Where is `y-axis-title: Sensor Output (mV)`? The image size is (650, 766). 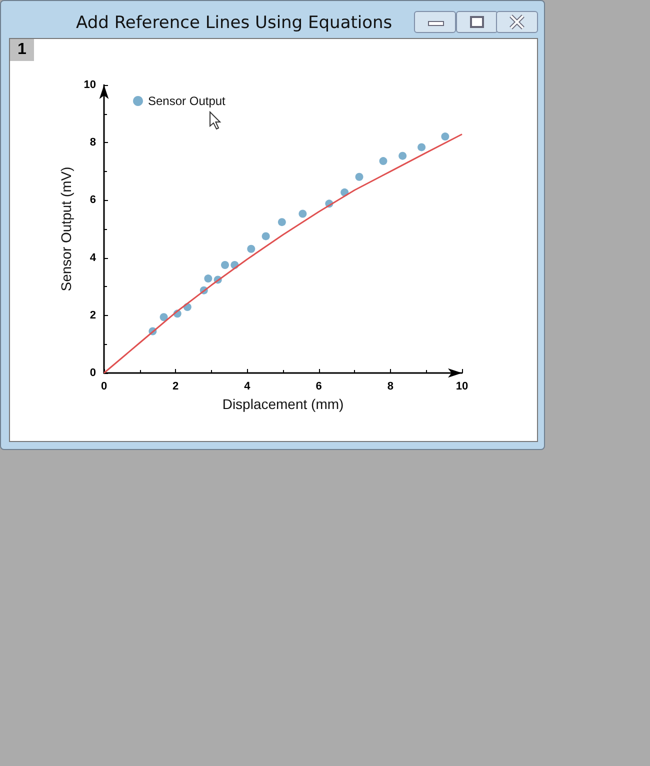 y-axis-title: Sensor Output (mV) is located at coordinates (66, 229).